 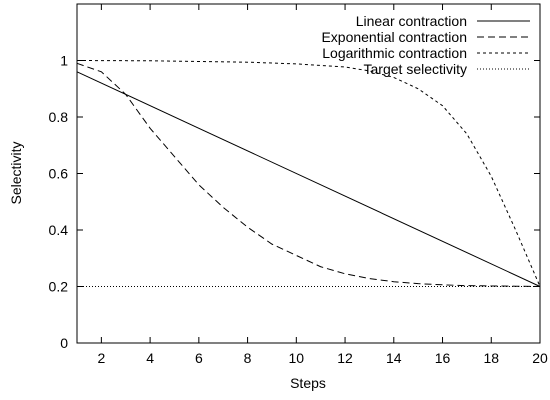 What do you see at coordinates (540, 358) in the screenshot?
I see `x-tick-label: 20` at bounding box center [540, 358].